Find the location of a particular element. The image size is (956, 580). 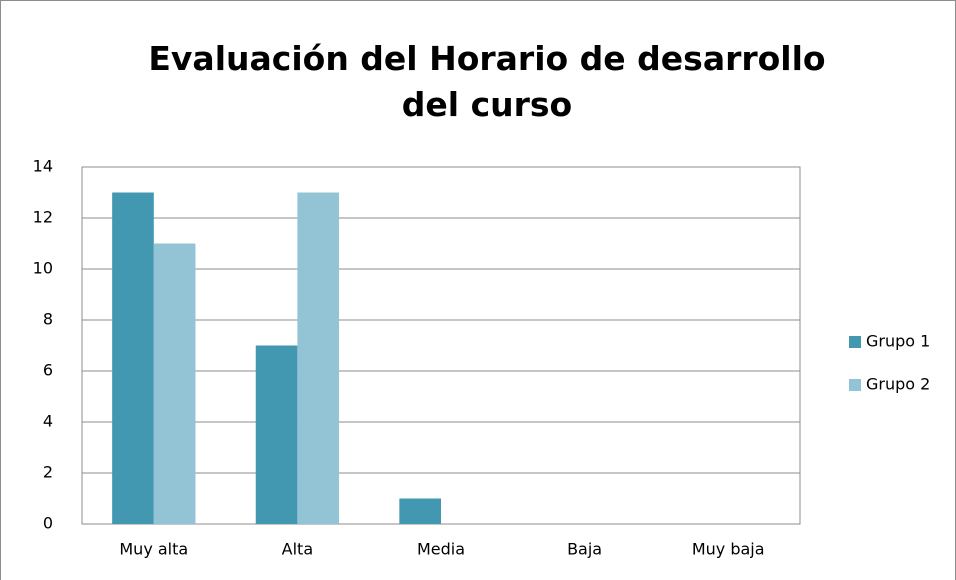

y-tick-label: 0 is located at coordinates (48, 523).